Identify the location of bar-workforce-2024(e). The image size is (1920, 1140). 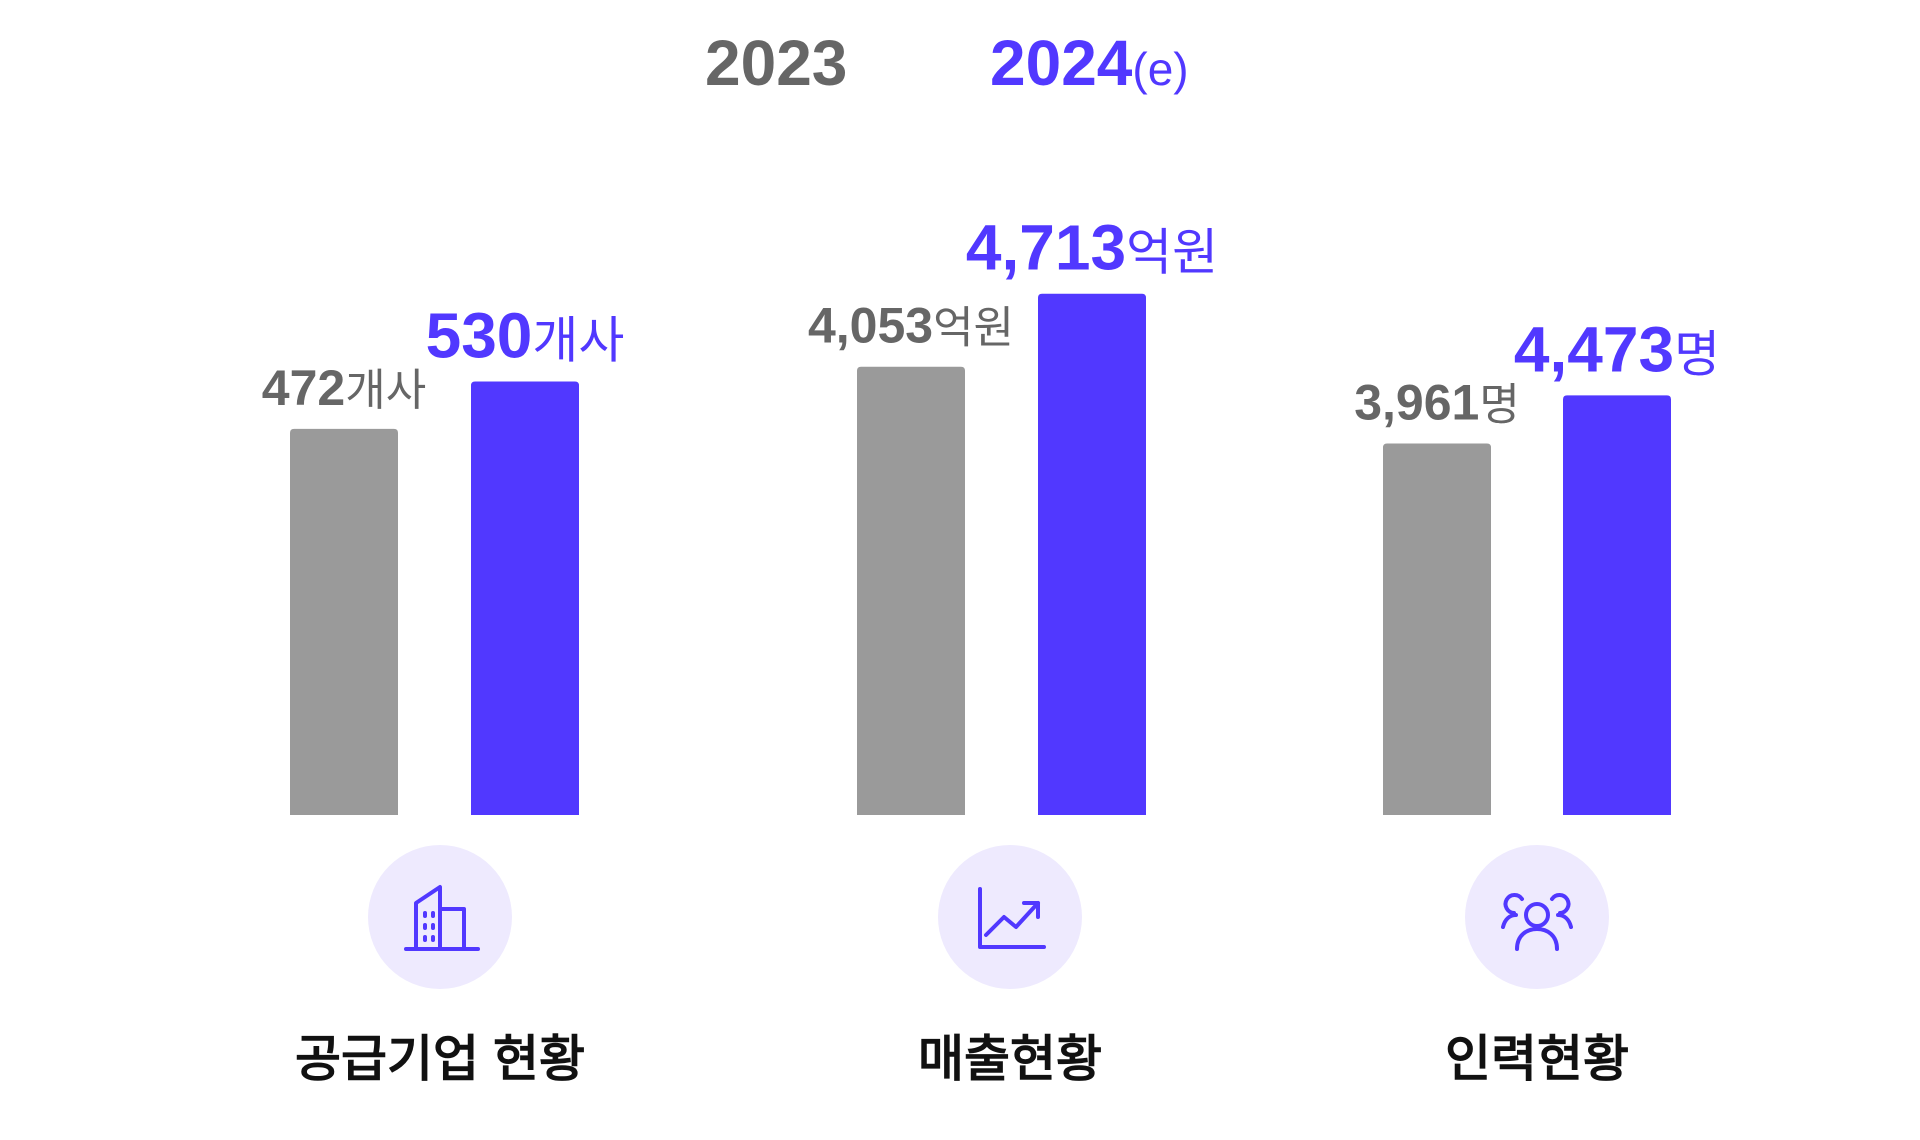
(1617, 605).